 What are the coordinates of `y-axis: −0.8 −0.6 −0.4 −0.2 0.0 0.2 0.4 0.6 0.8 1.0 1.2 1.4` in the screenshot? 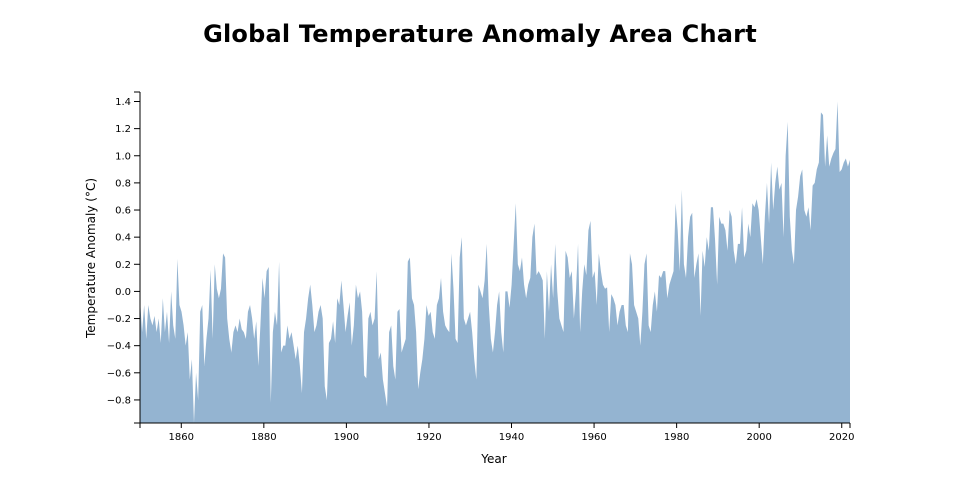 It's located at (124, 257).